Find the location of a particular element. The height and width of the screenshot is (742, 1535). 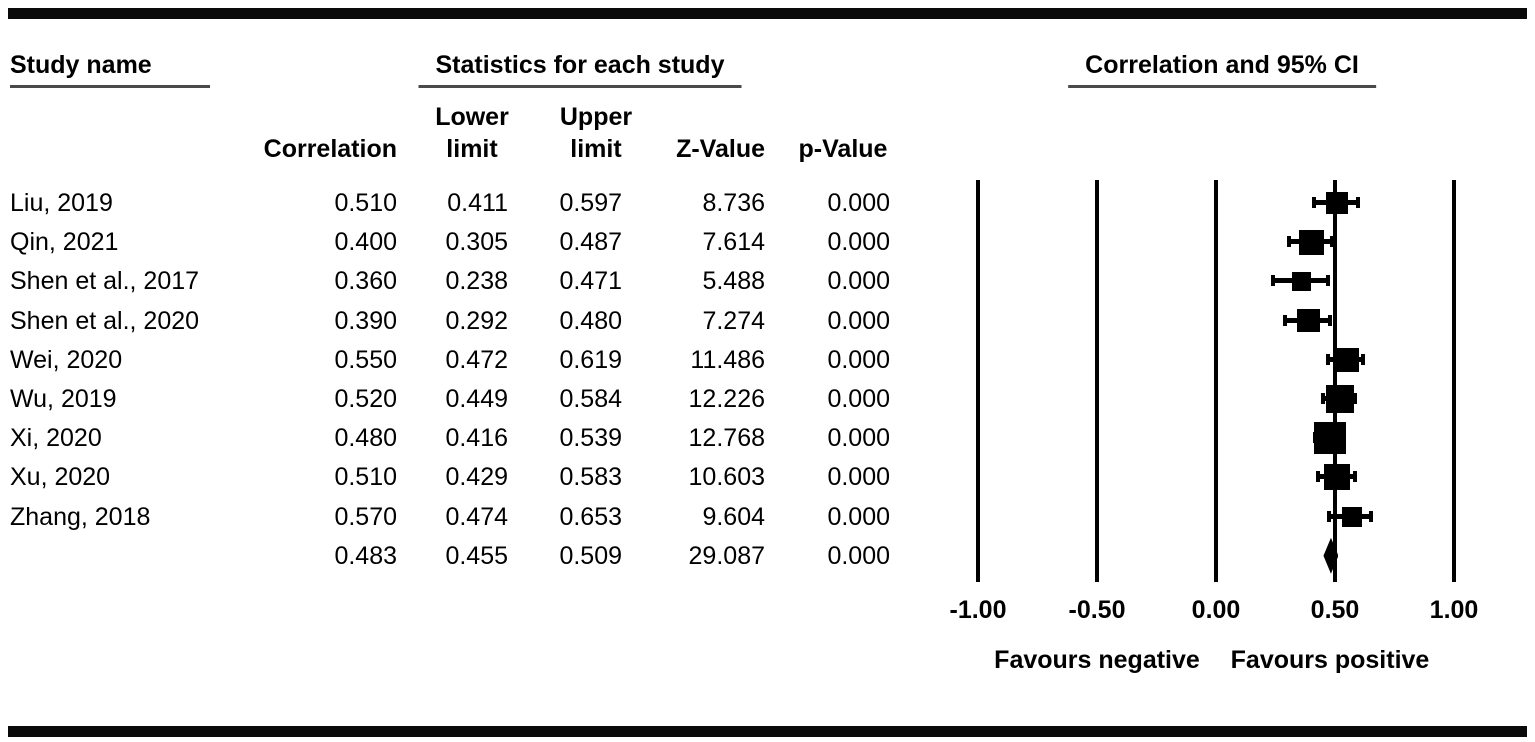

value-cell: 5.488 is located at coordinates (733, 281).